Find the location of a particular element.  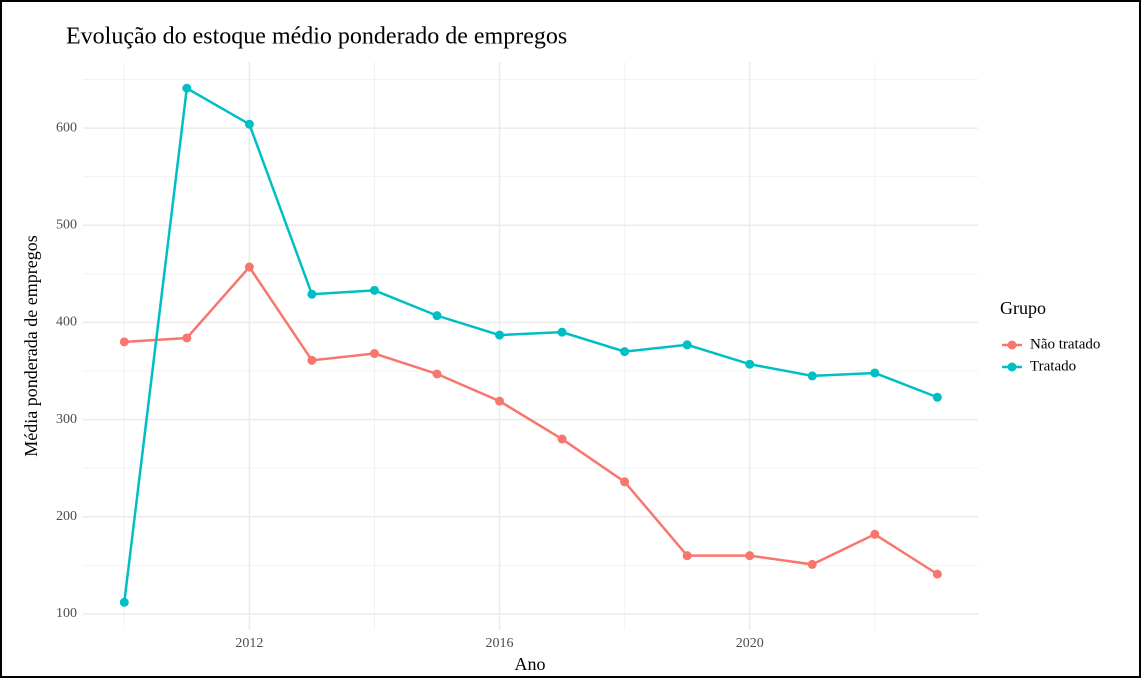

y-axis-label: Média ponderada de empregos is located at coordinates (31, 345).